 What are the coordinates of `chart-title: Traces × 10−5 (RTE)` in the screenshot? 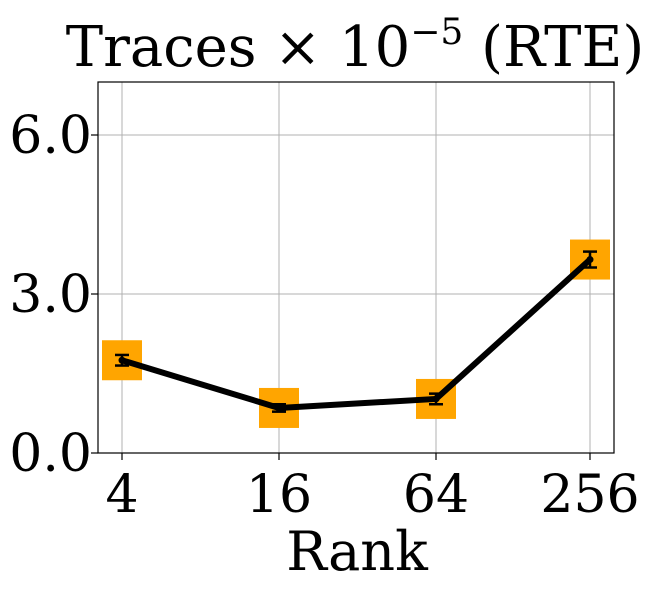 It's located at (355, 46).